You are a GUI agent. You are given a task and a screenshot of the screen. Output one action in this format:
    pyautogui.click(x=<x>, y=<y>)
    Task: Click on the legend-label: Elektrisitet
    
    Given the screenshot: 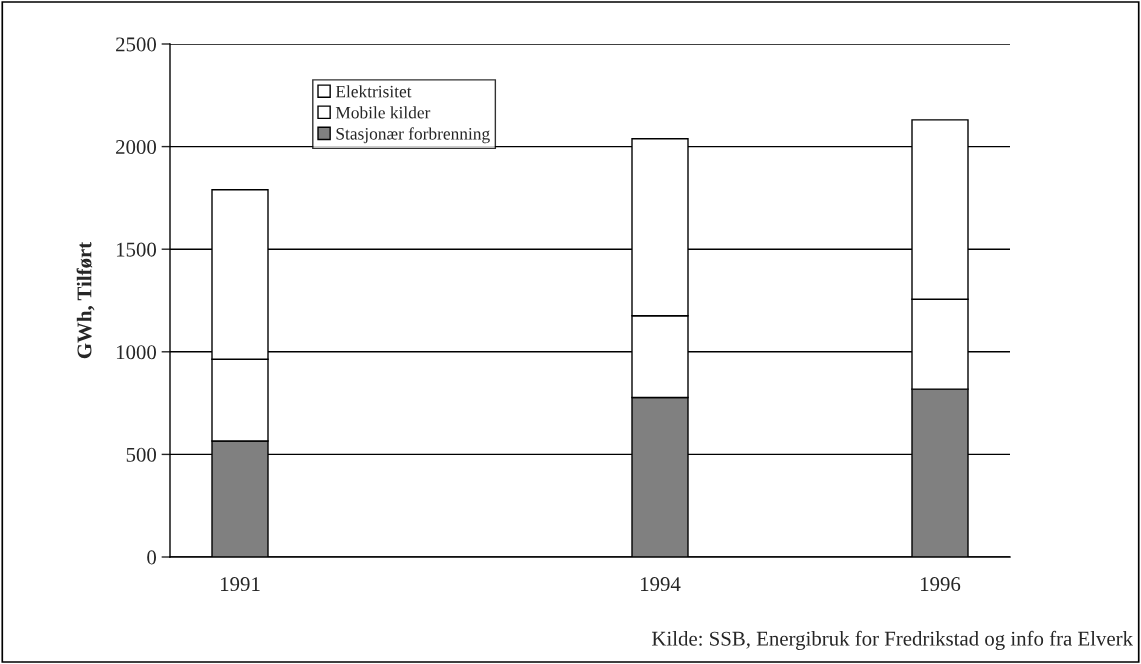 What is the action you would take?
    pyautogui.click(x=373, y=91)
    